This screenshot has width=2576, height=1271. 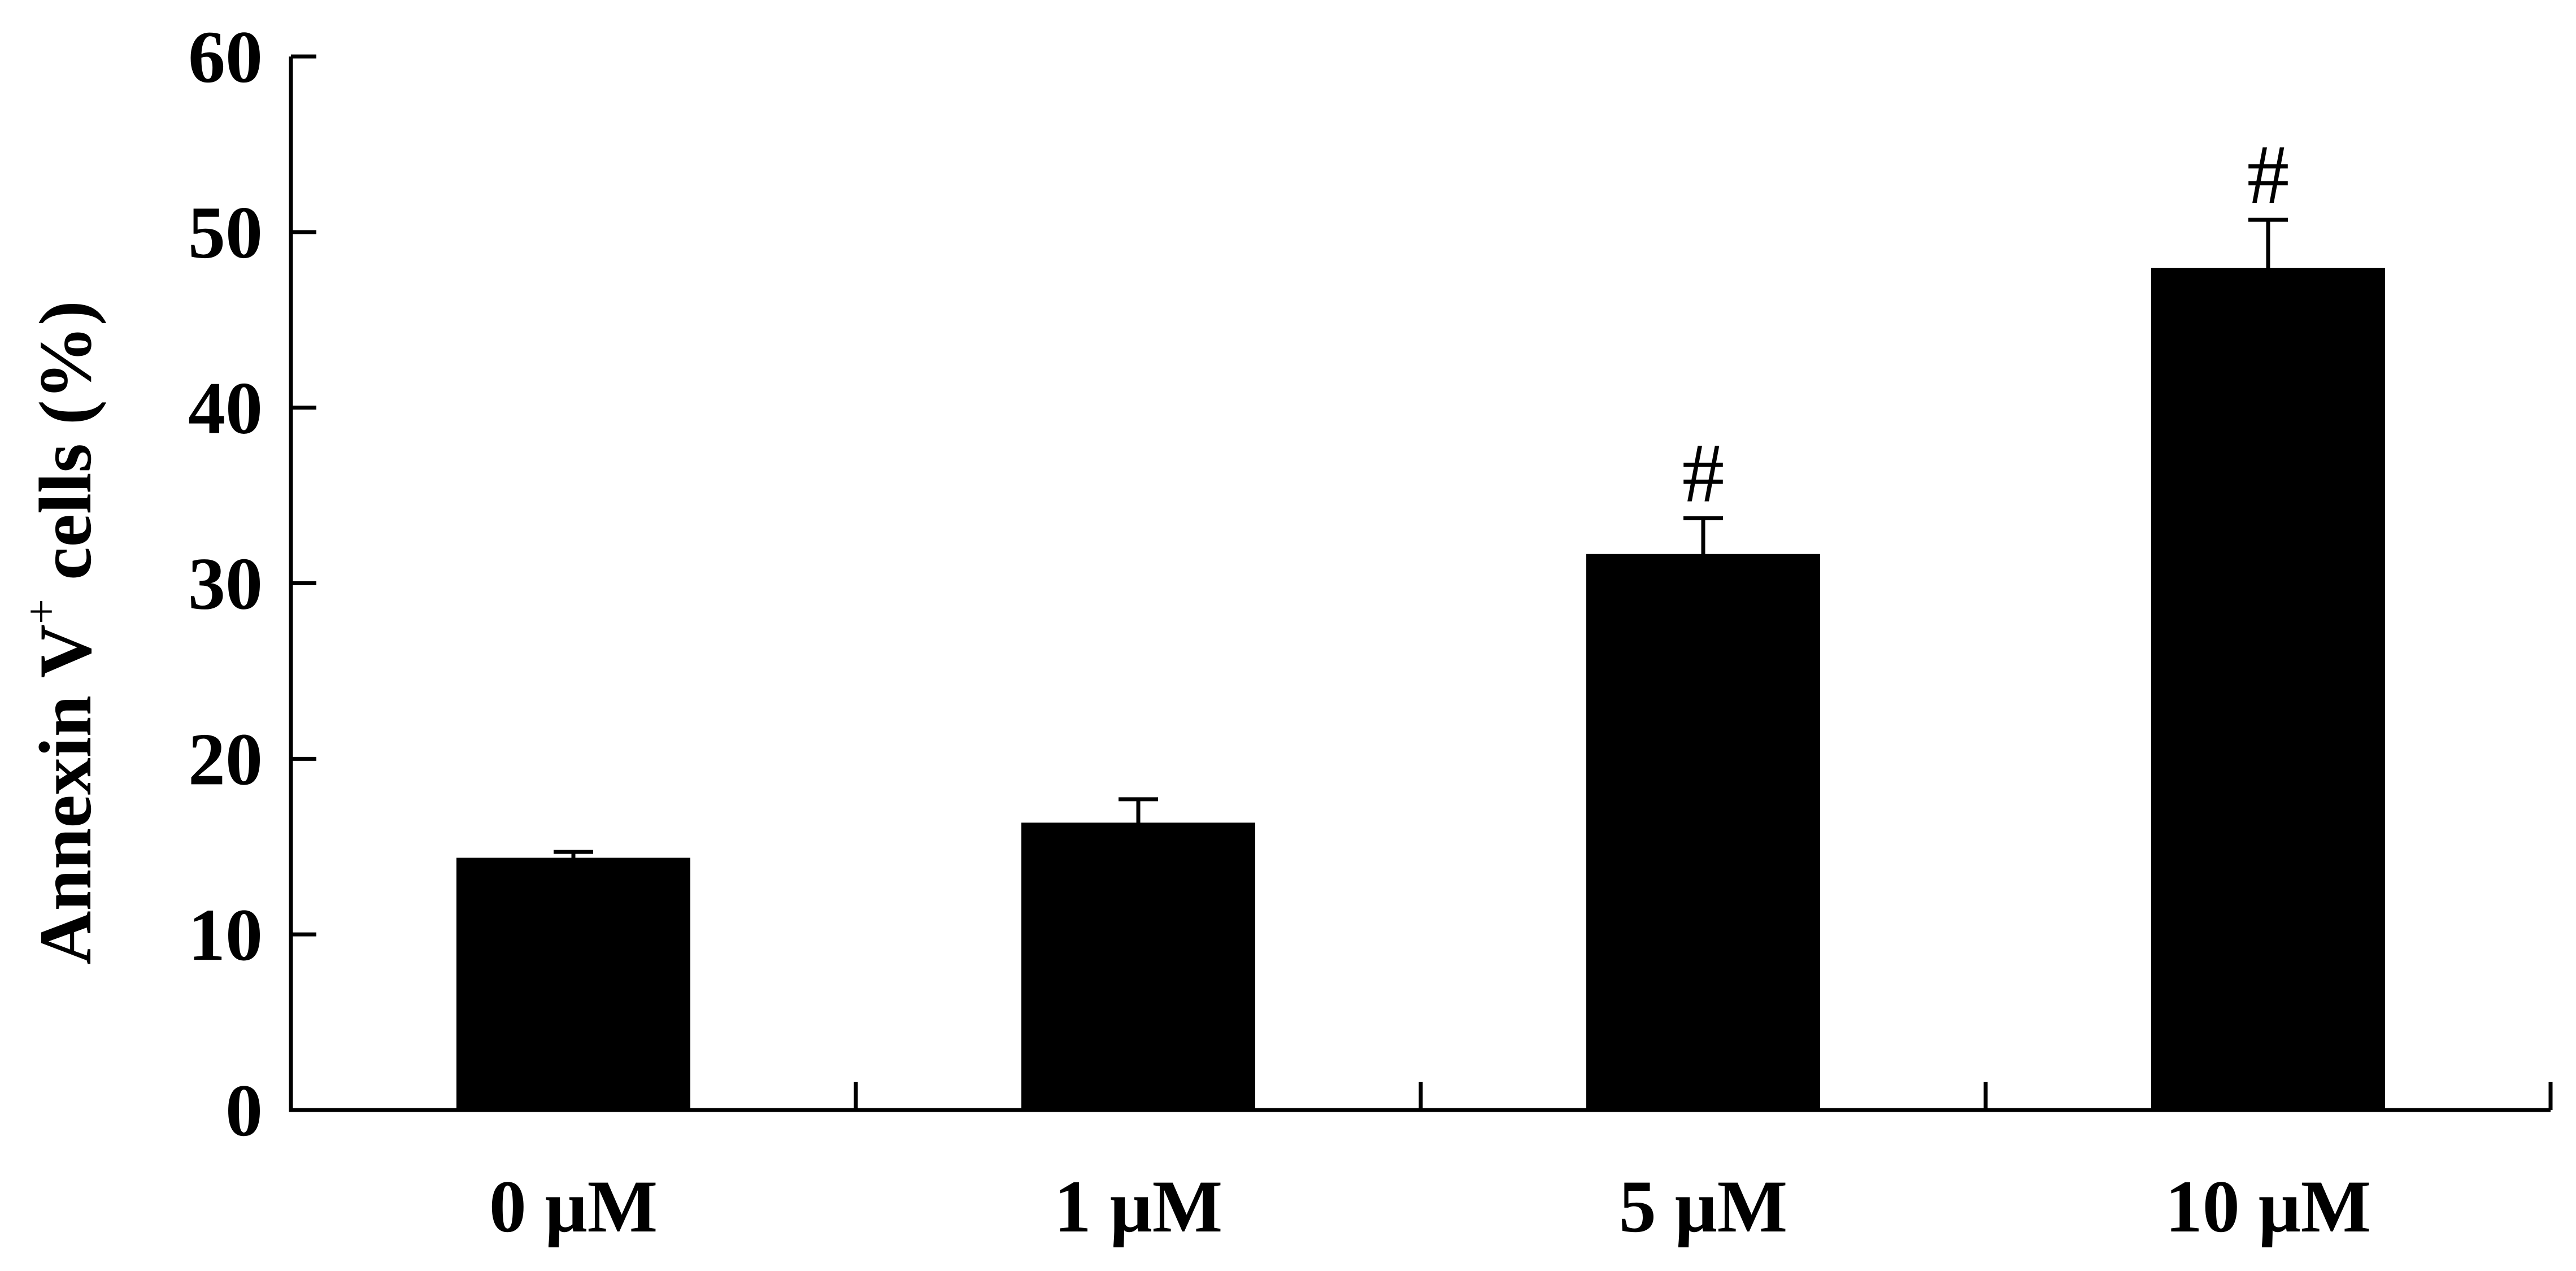 I want to click on y-axis-label-superscript: +, so click(x=42, y=611).